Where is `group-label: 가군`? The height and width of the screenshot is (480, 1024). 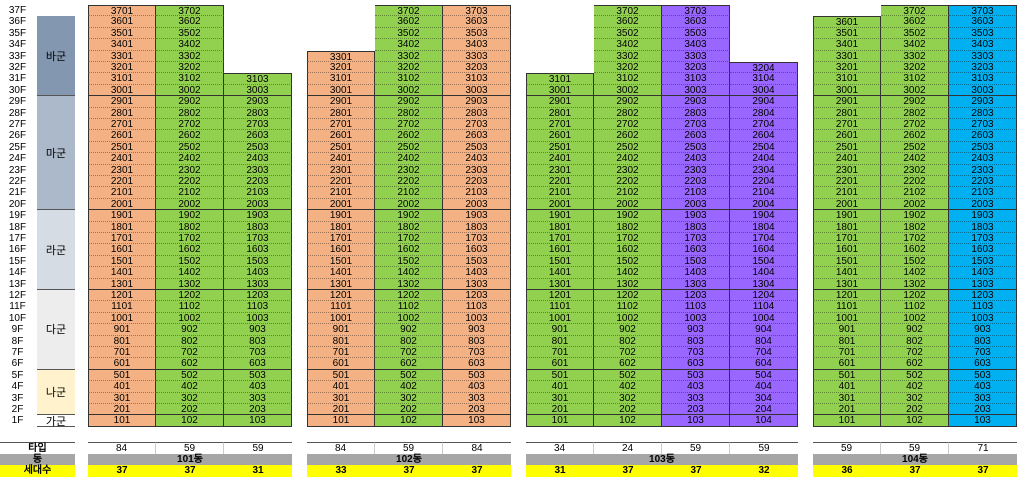 group-label: 가군 is located at coordinates (56, 421).